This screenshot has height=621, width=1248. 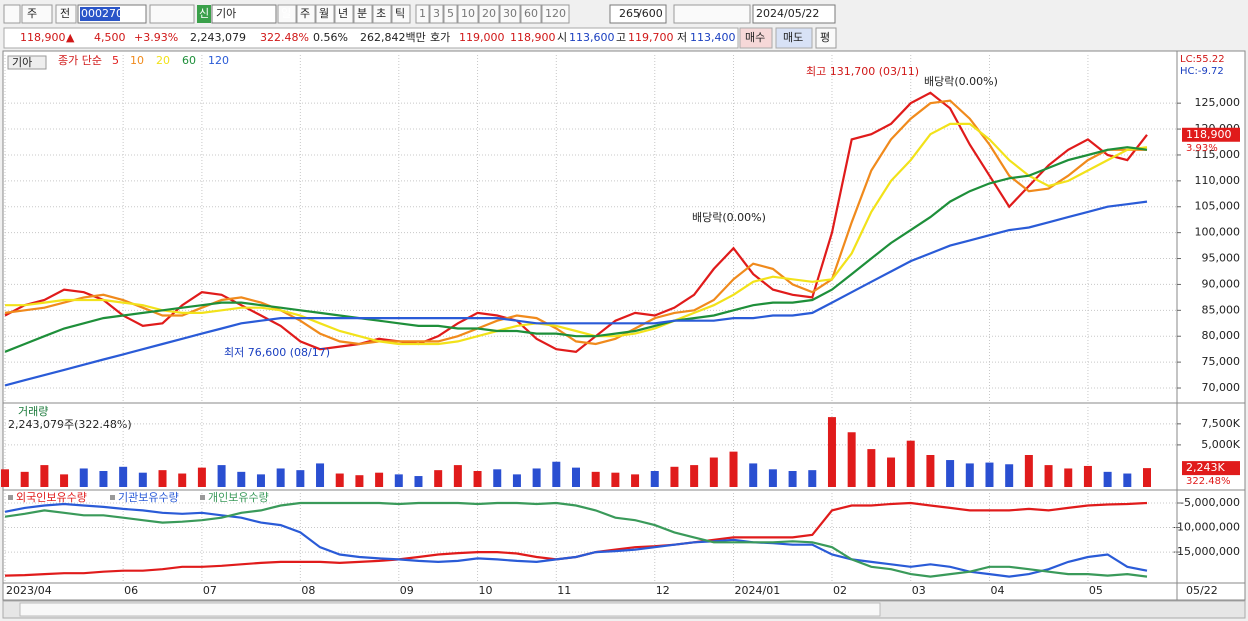 I want to click on interval-label: 60, so click(x=531, y=13).